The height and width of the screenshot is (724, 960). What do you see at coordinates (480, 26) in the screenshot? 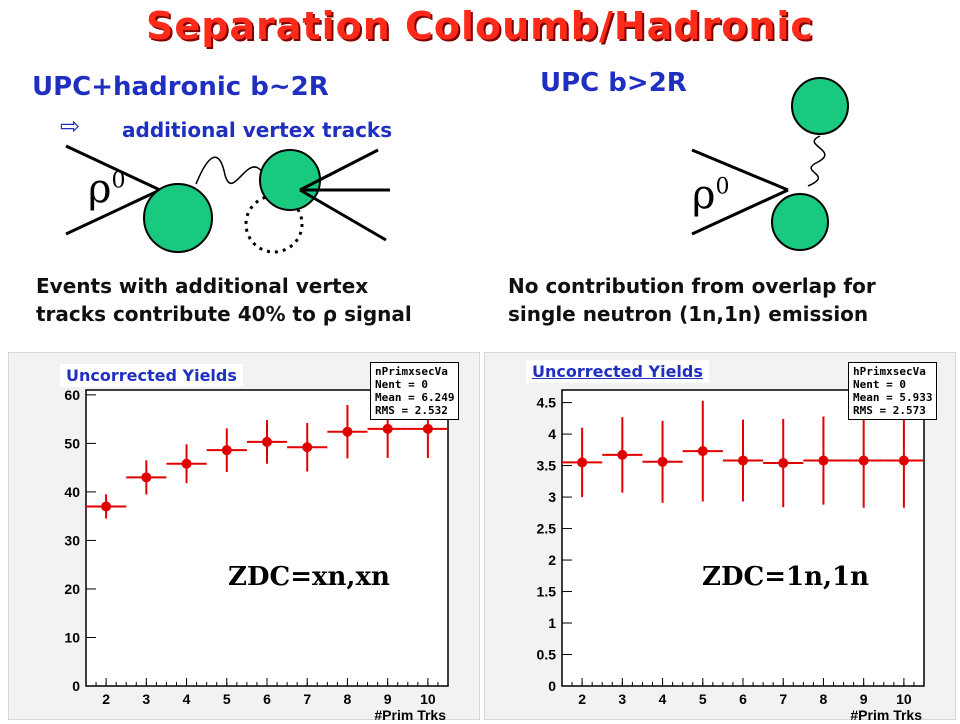
I see `slide-title: Separation Coloumb/Hadronic` at bounding box center [480, 26].